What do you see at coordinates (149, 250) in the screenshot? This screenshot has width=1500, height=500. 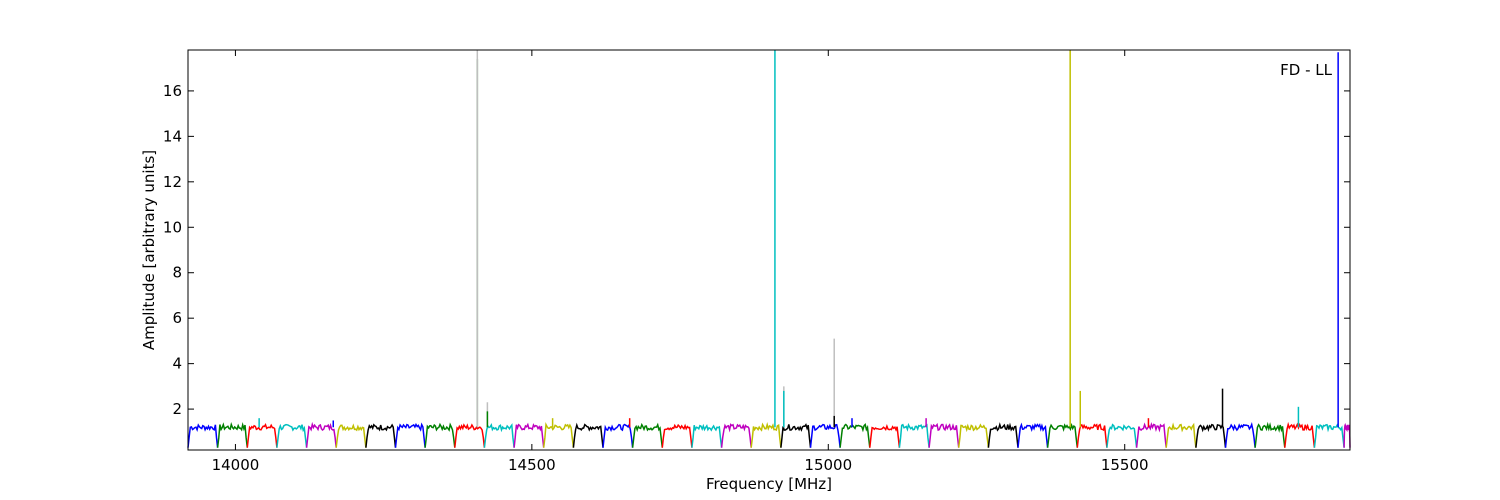 I see `y-axis-label: Amplitude [arbitrary units]` at bounding box center [149, 250].